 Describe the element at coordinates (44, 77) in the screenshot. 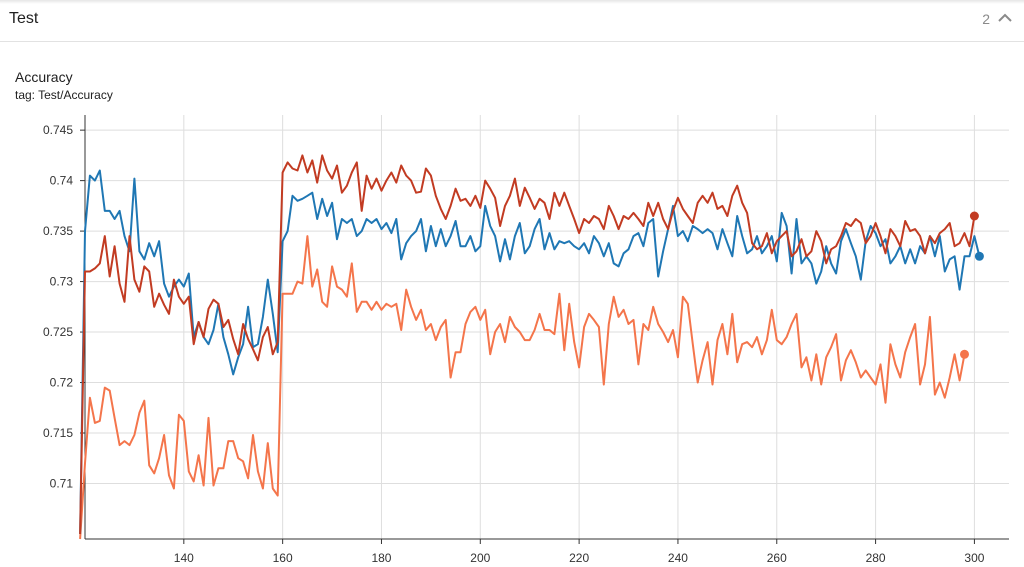

I see `chart-title: Accuracy` at that location.